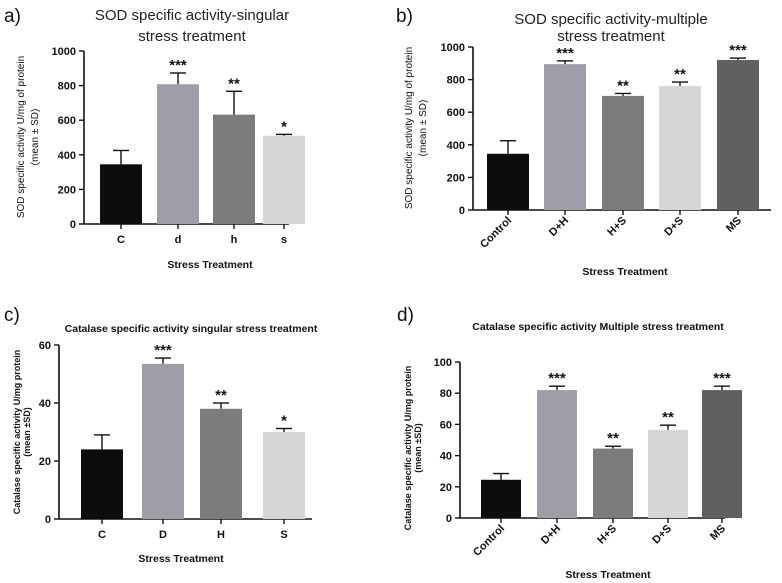  What do you see at coordinates (21, 137) in the screenshot?
I see `y-axis-label-a-line-1: SOD specific activity U/mg of protein` at bounding box center [21, 137].